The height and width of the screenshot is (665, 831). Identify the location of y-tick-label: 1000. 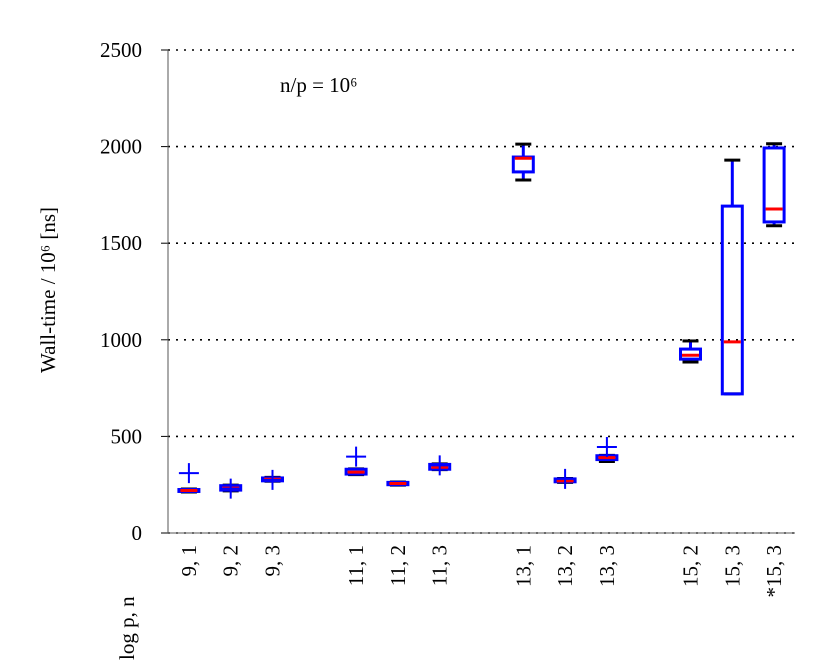
(121, 340).